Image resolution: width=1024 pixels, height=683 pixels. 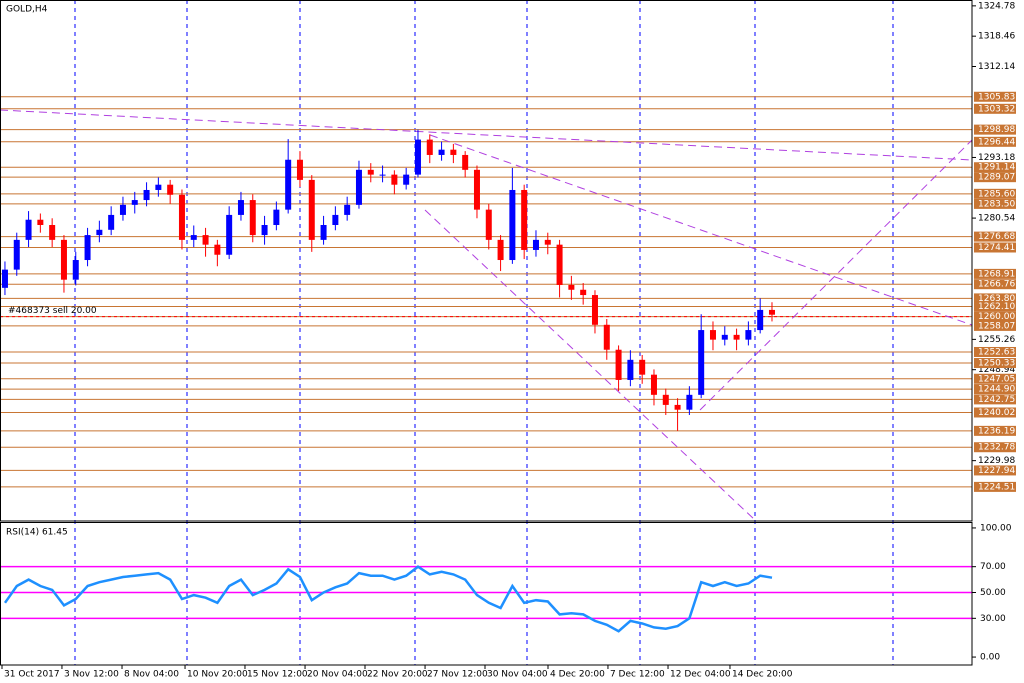 I want to click on level-label: 1289.07, so click(x=996, y=178).